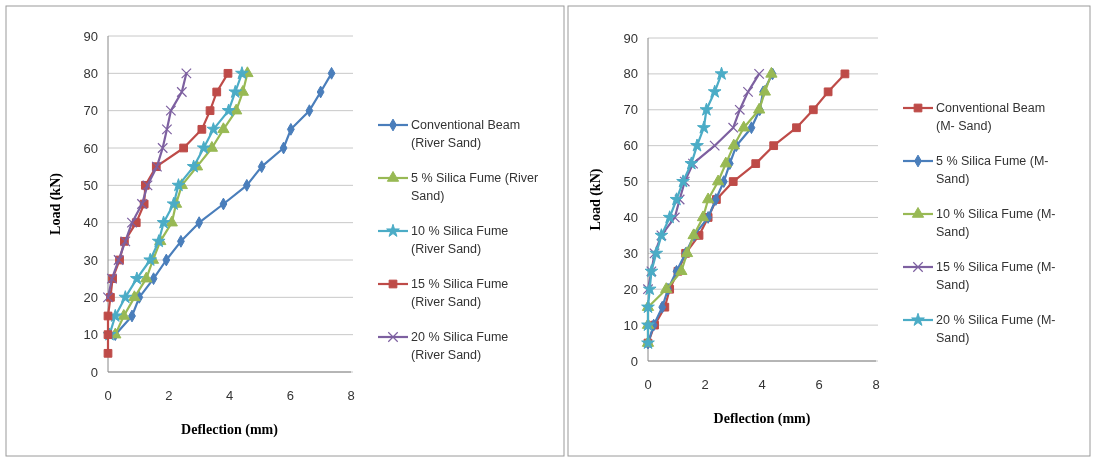  What do you see at coordinates (996, 223) in the screenshot?
I see `legend-label: 10 % Silica Fume (M- Sand)` at bounding box center [996, 223].